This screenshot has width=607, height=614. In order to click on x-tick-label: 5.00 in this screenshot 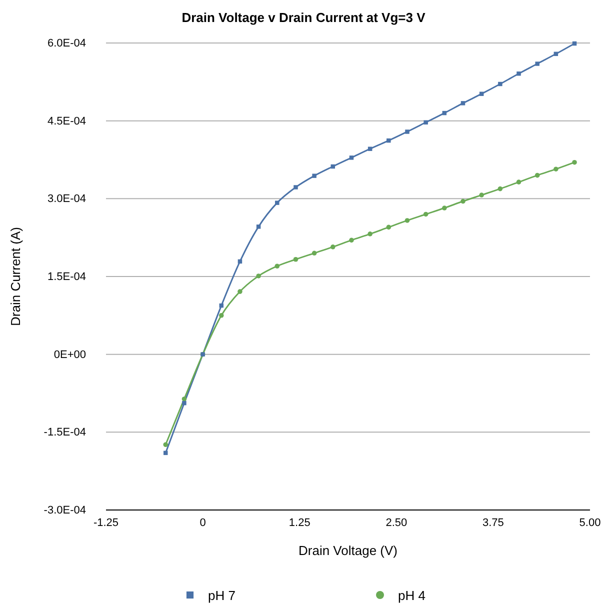, I will do `click(590, 522)`.